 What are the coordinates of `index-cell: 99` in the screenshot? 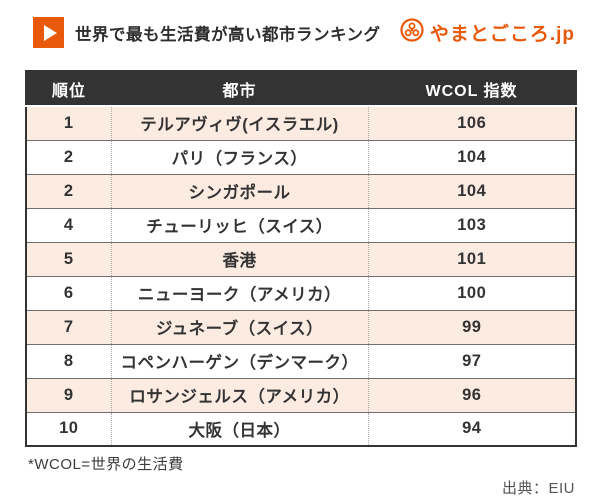 It's located at (472, 327).